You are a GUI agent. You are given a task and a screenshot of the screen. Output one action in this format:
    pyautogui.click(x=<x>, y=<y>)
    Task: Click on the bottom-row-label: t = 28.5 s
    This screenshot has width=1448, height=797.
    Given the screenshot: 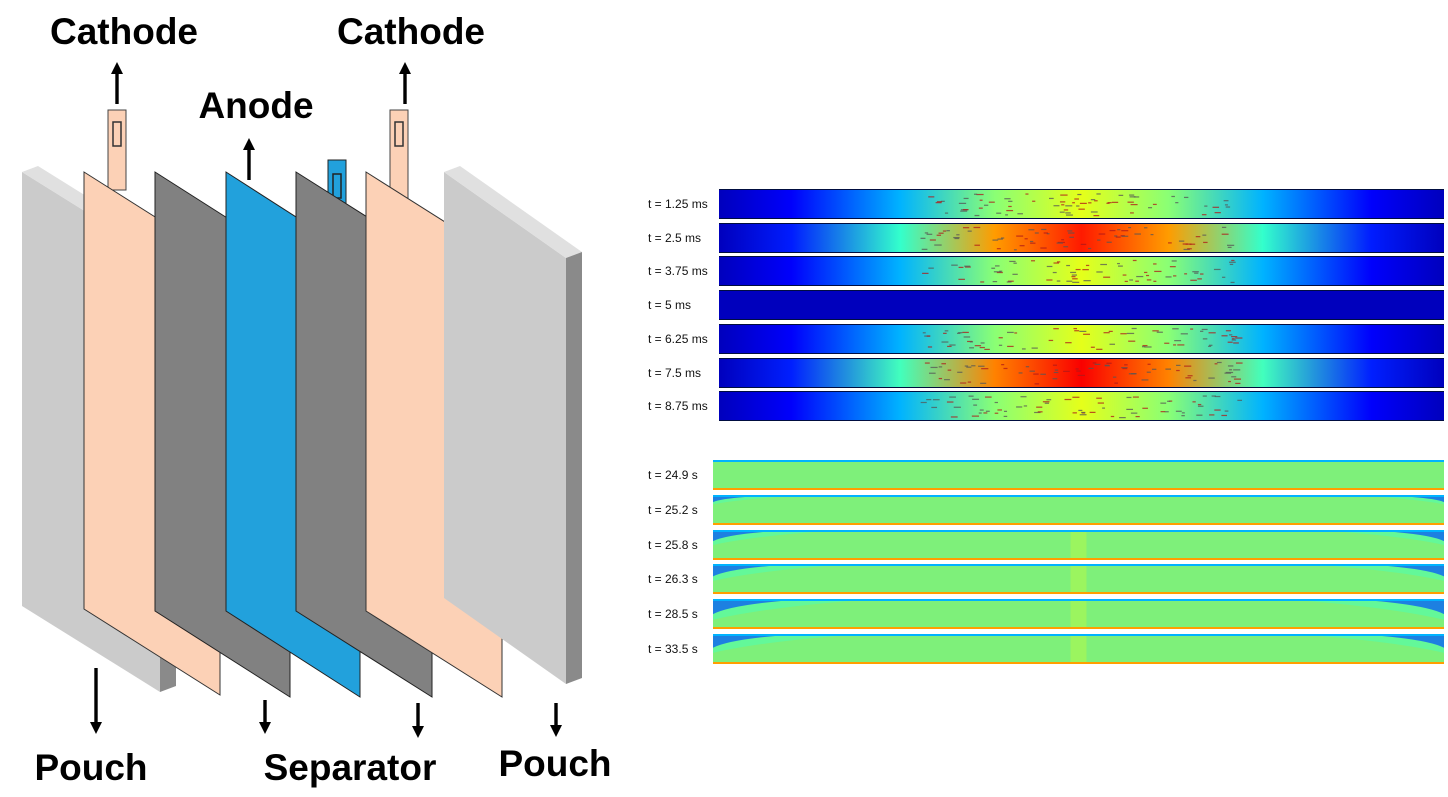 What is the action you would take?
    pyautogui.click(x=673, y=614)
    